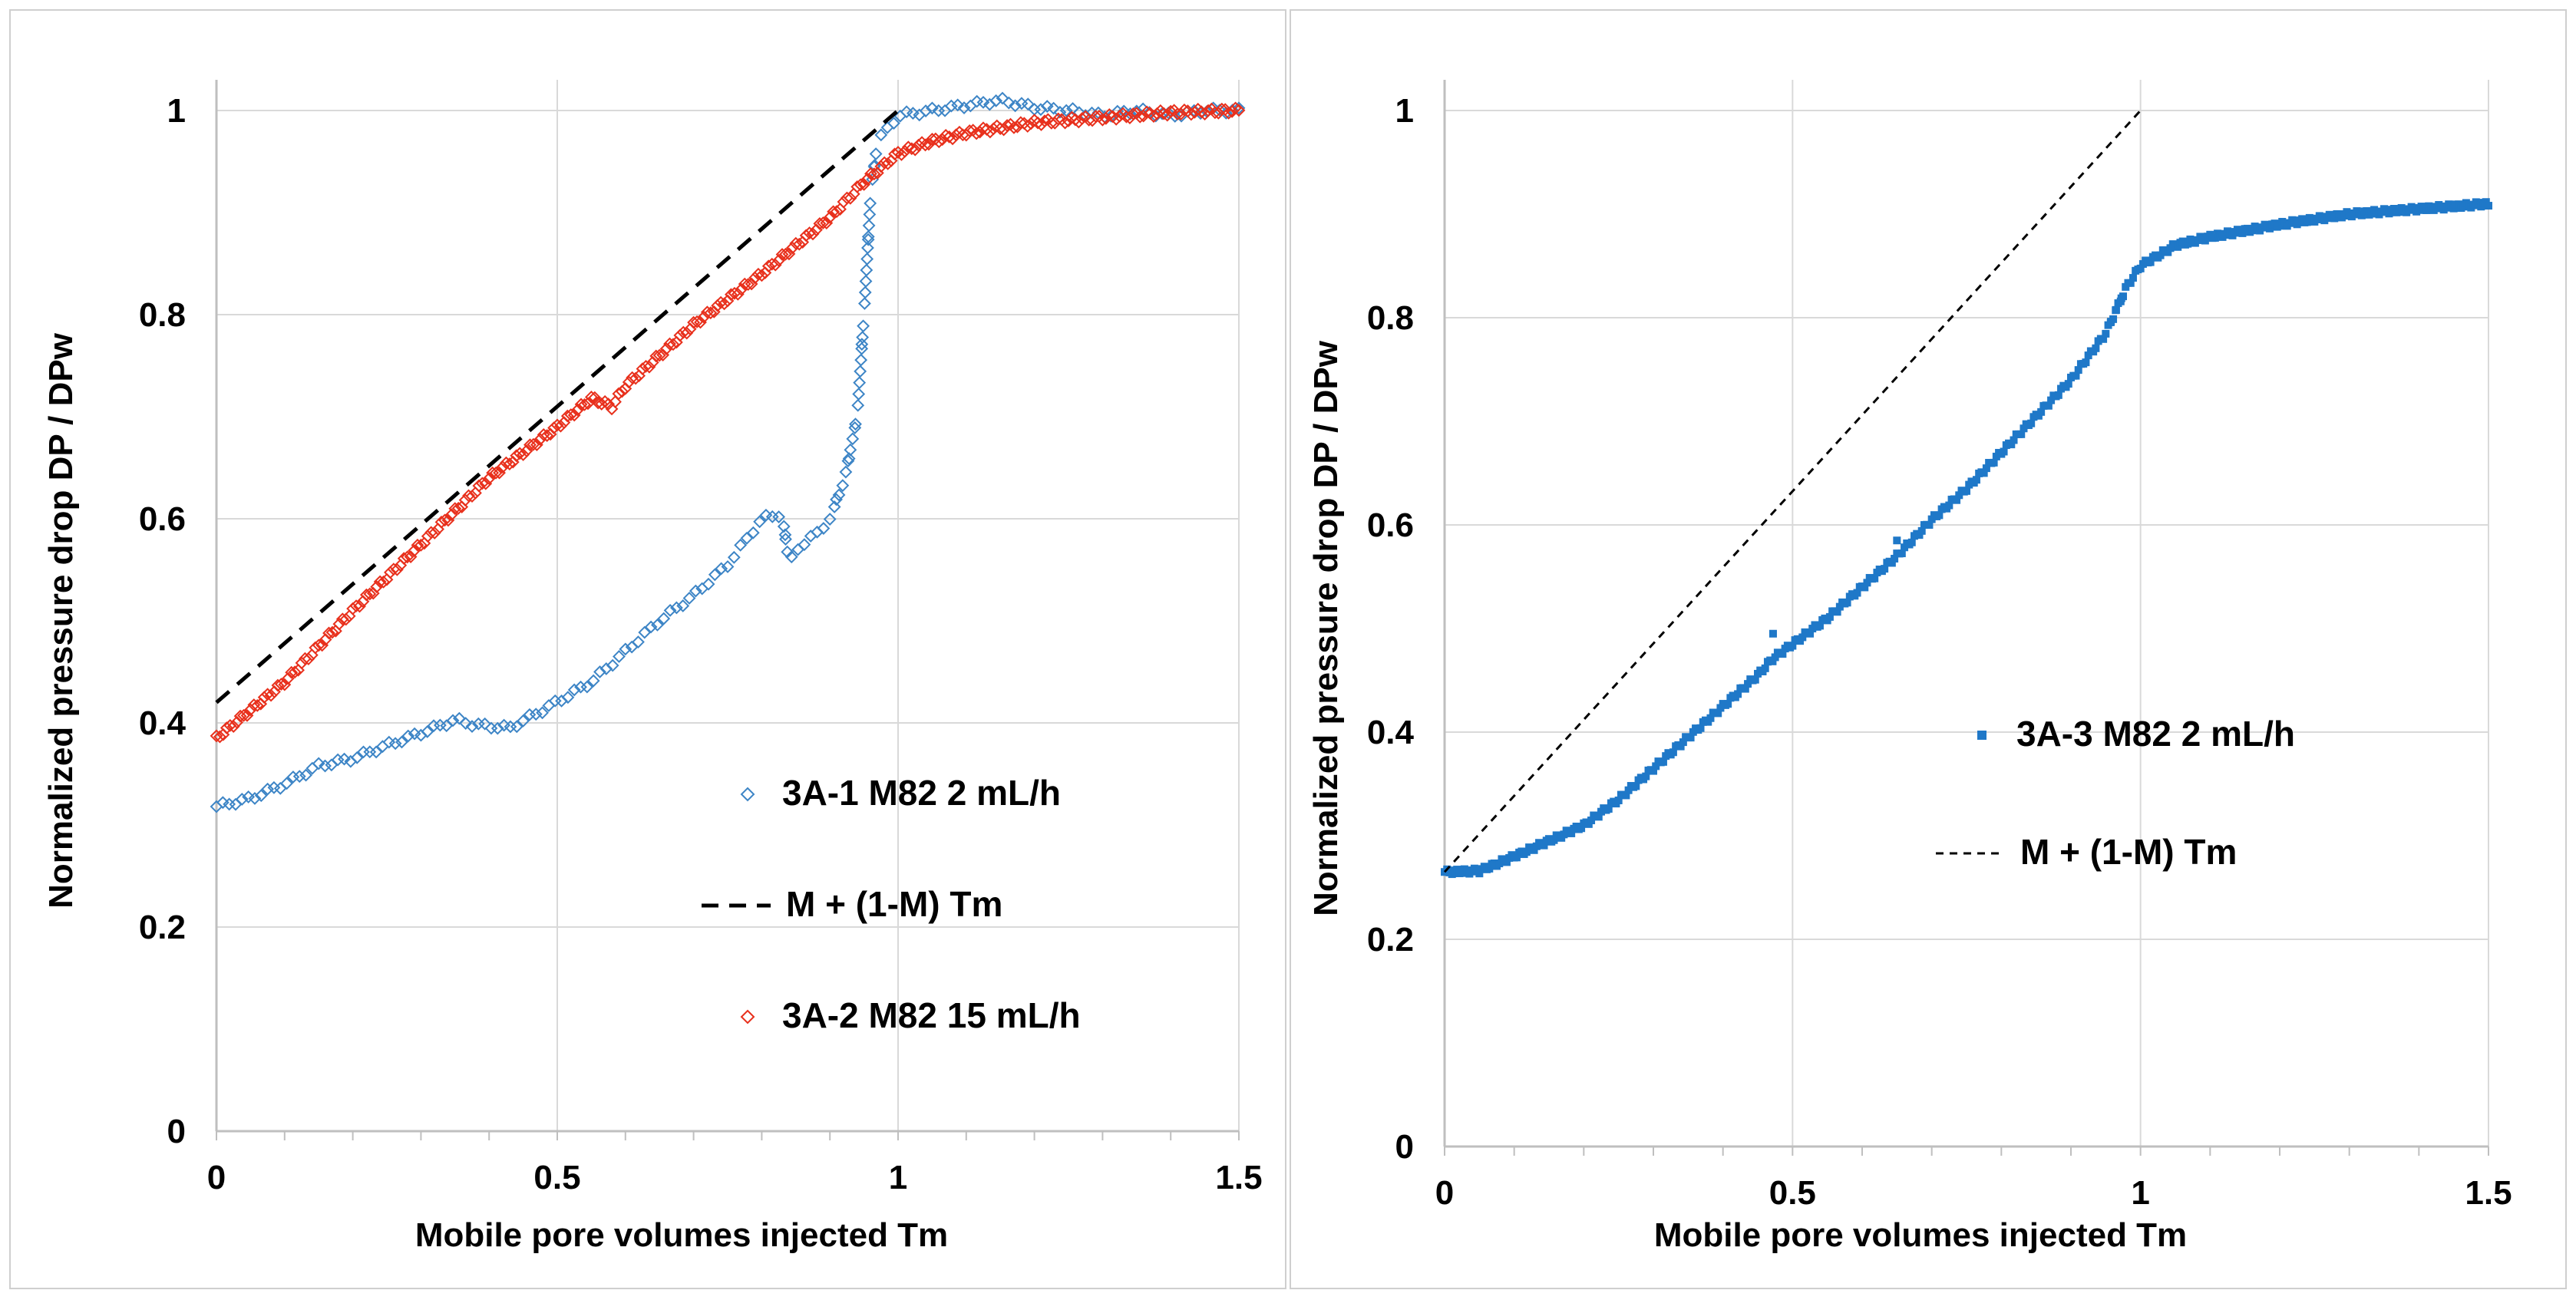 This screenshot has width=2576, height=1300. Describe the element at coordinates (1981, 735) in the screenshot. I see `legend-marker` at that location.